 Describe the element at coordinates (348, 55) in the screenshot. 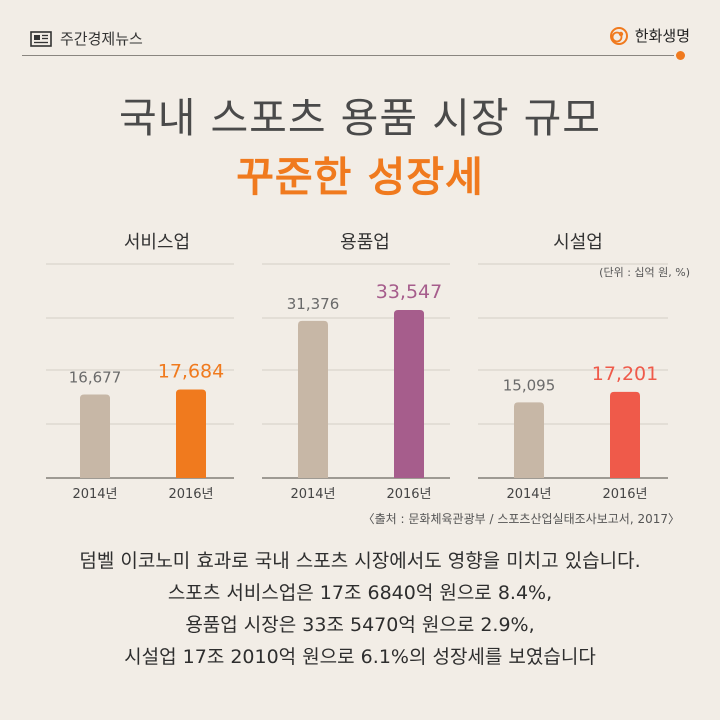

I see `header-divider` at that location.